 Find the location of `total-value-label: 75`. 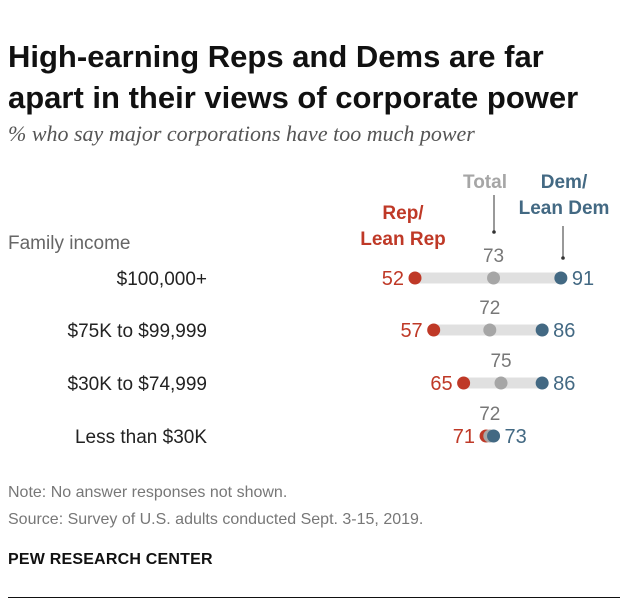

total-value-label: 75 is located at coordinates (500, 361).